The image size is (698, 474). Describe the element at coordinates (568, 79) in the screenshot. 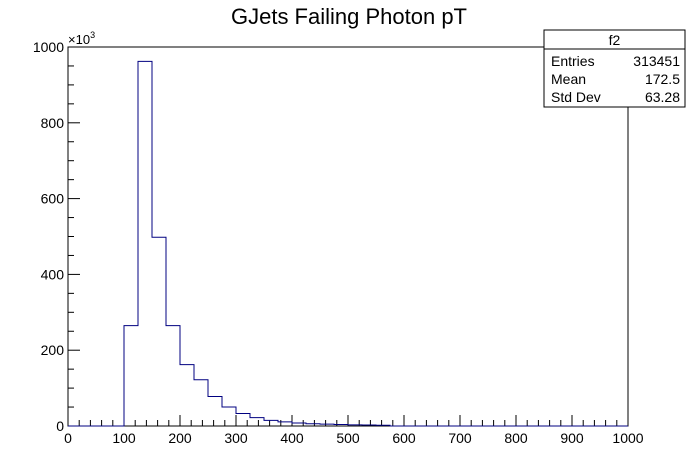

I see `stats-label-mean: Mean` at that location.